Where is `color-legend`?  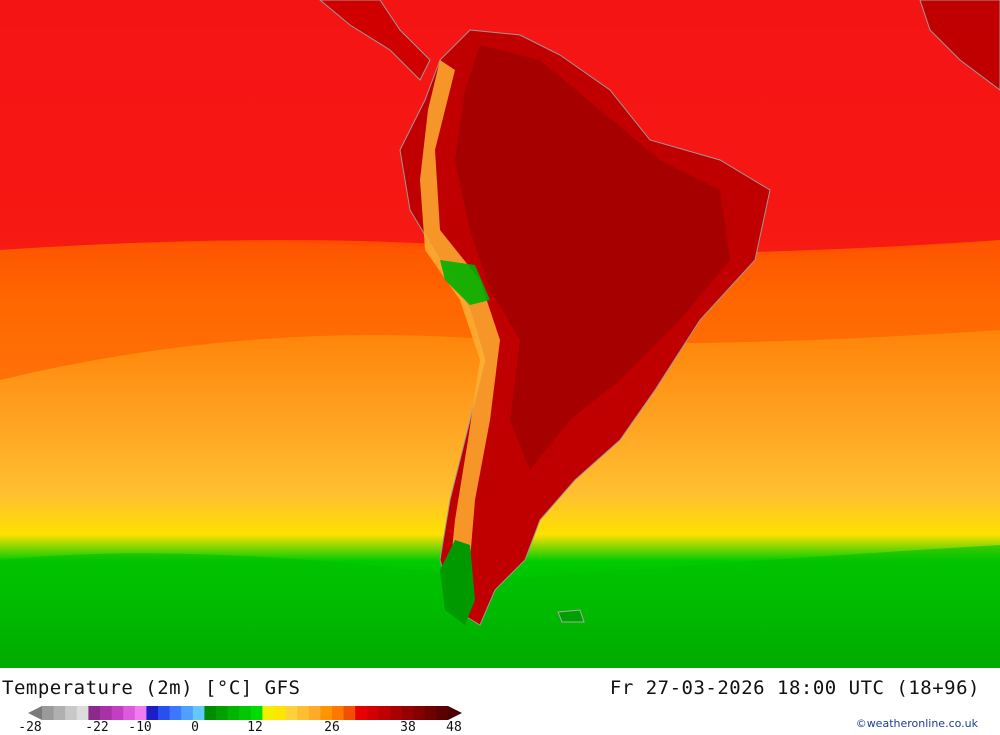 color-legend is located at coordinates (245, 713).